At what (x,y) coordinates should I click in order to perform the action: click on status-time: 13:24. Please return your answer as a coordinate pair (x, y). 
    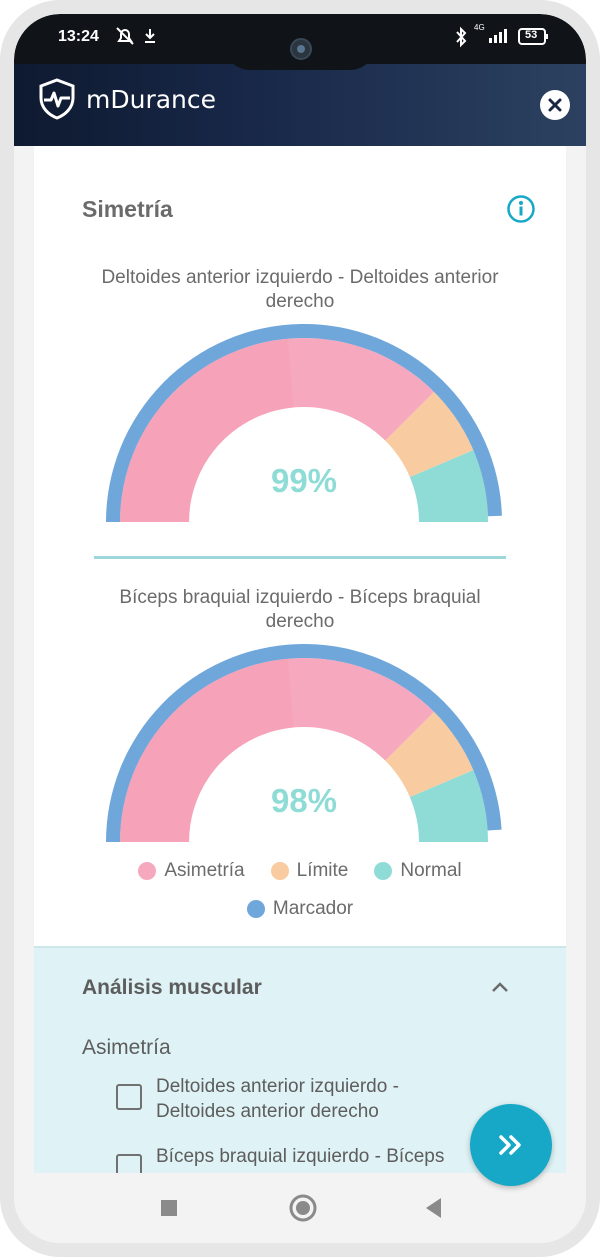
    Looking at the image, I should click on (78, 36).